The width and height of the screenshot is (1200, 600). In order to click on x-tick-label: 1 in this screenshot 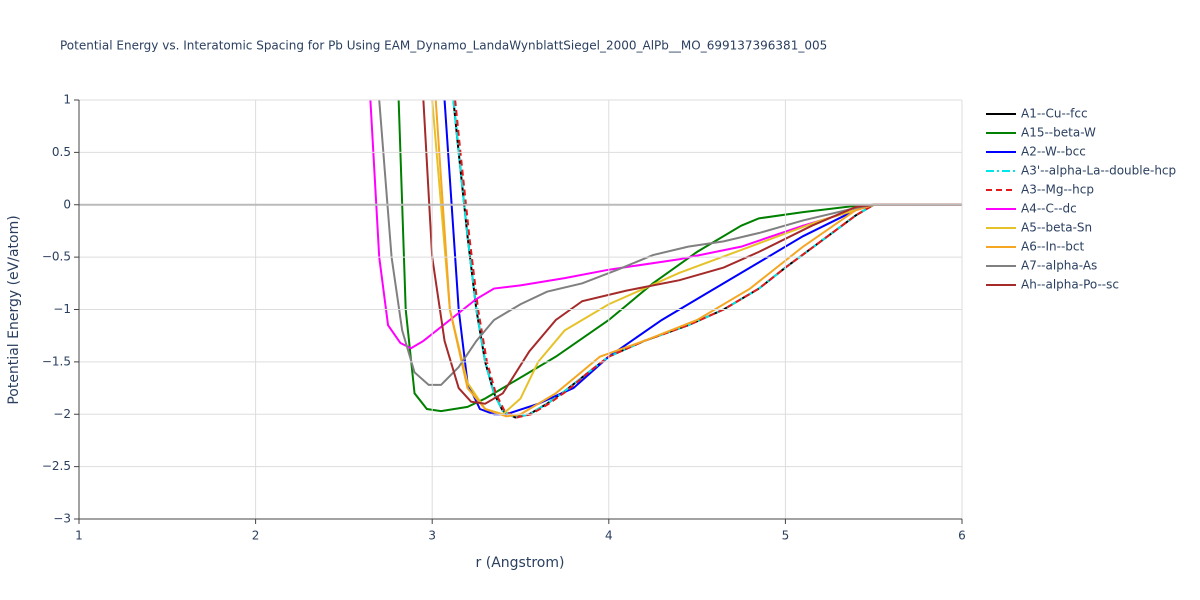, I will do `click(79, 536)`.